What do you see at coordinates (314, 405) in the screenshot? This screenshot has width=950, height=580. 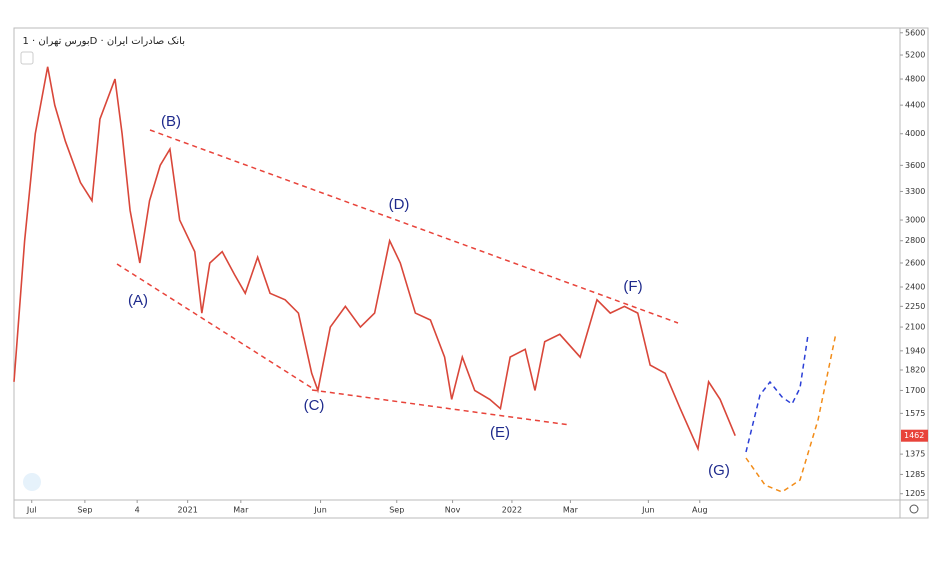 I see `wave-label: (C)` at bounding box center [314, 405].